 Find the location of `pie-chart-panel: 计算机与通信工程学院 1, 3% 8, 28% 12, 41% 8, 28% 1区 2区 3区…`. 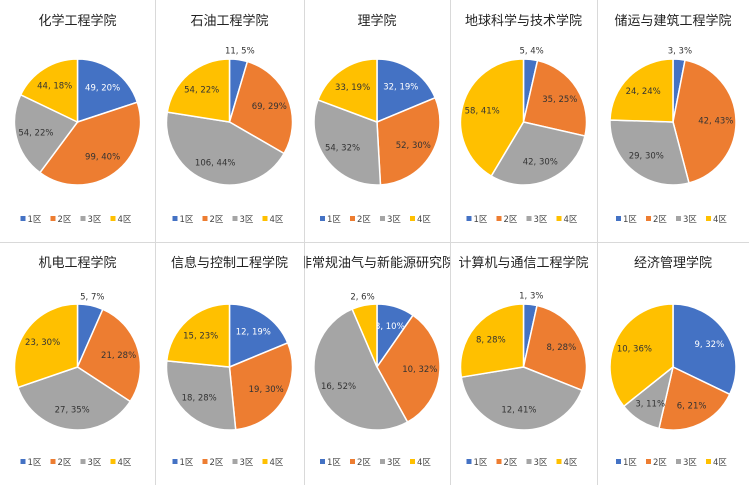

pie-chart-panel: 计算机与通信工程学院 1, 3% 8, 28% 12, 41% 8, 28% 1区 2区 3区… is located at coordinates (523, 363).